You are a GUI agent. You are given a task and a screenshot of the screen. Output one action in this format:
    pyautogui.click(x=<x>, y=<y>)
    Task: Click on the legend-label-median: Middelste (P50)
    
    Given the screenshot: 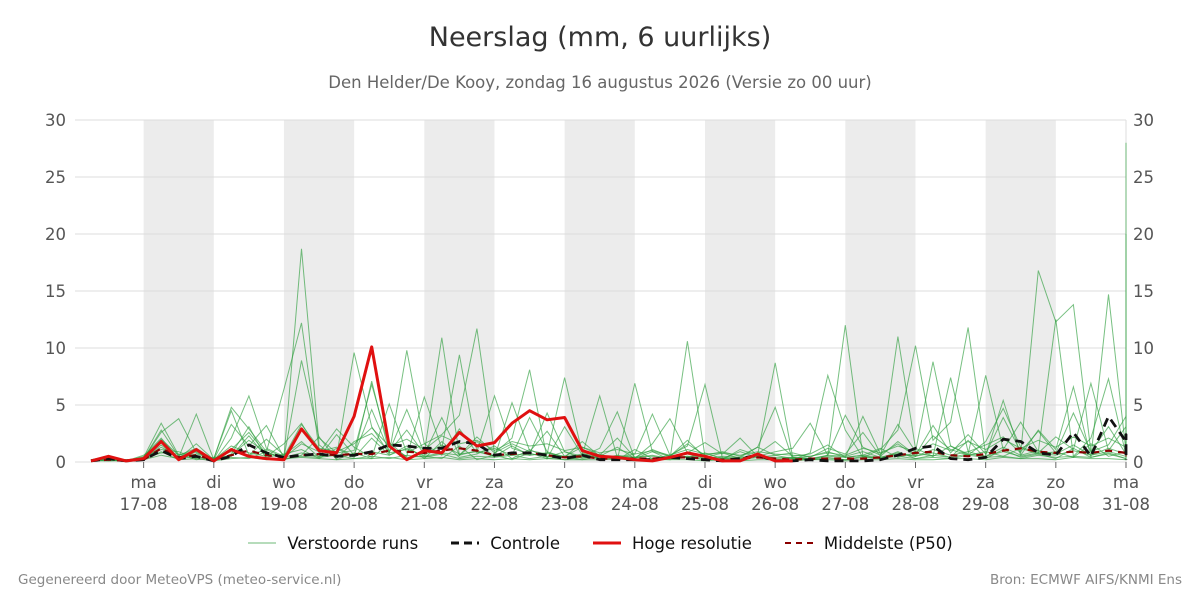 What is the action you would take?
    pyautogui.click(x=888, y=543)
    